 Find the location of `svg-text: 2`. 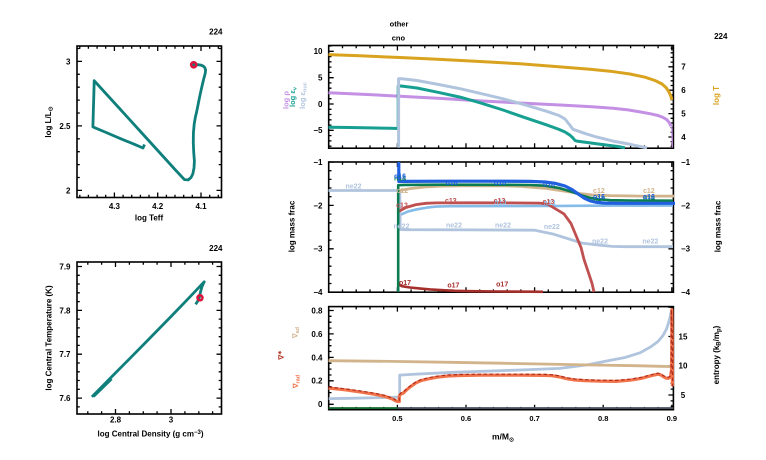

svg-text: 2 is located at coordinates (68, 190).